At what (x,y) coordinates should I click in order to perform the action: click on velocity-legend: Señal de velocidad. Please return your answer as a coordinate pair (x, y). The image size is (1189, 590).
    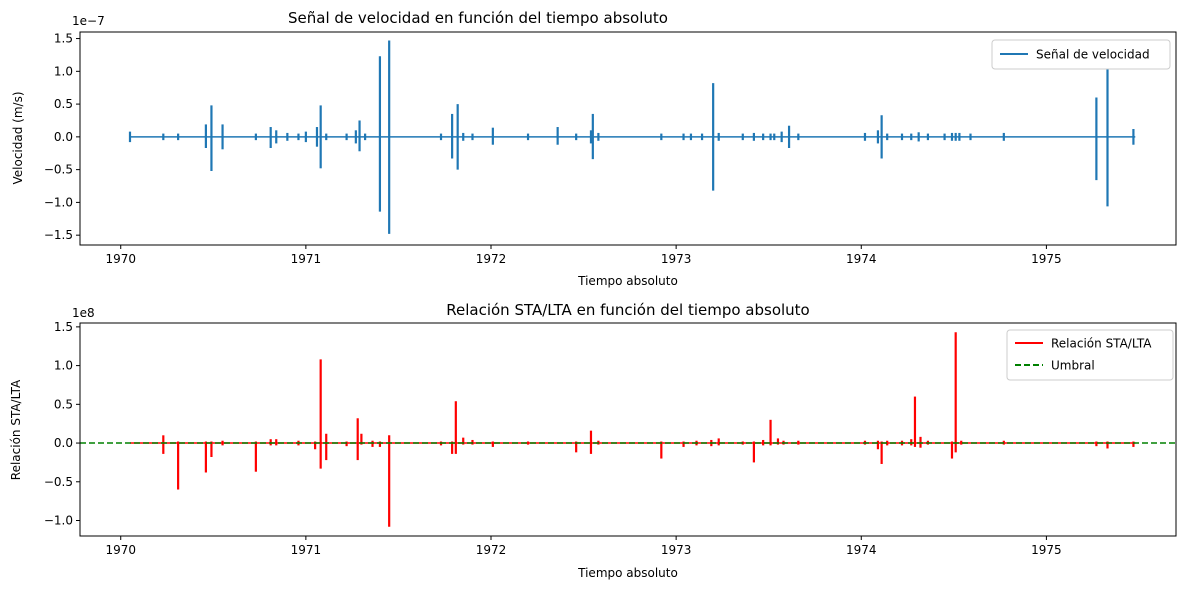
    Looking at the image, I should click on (1081, 54).